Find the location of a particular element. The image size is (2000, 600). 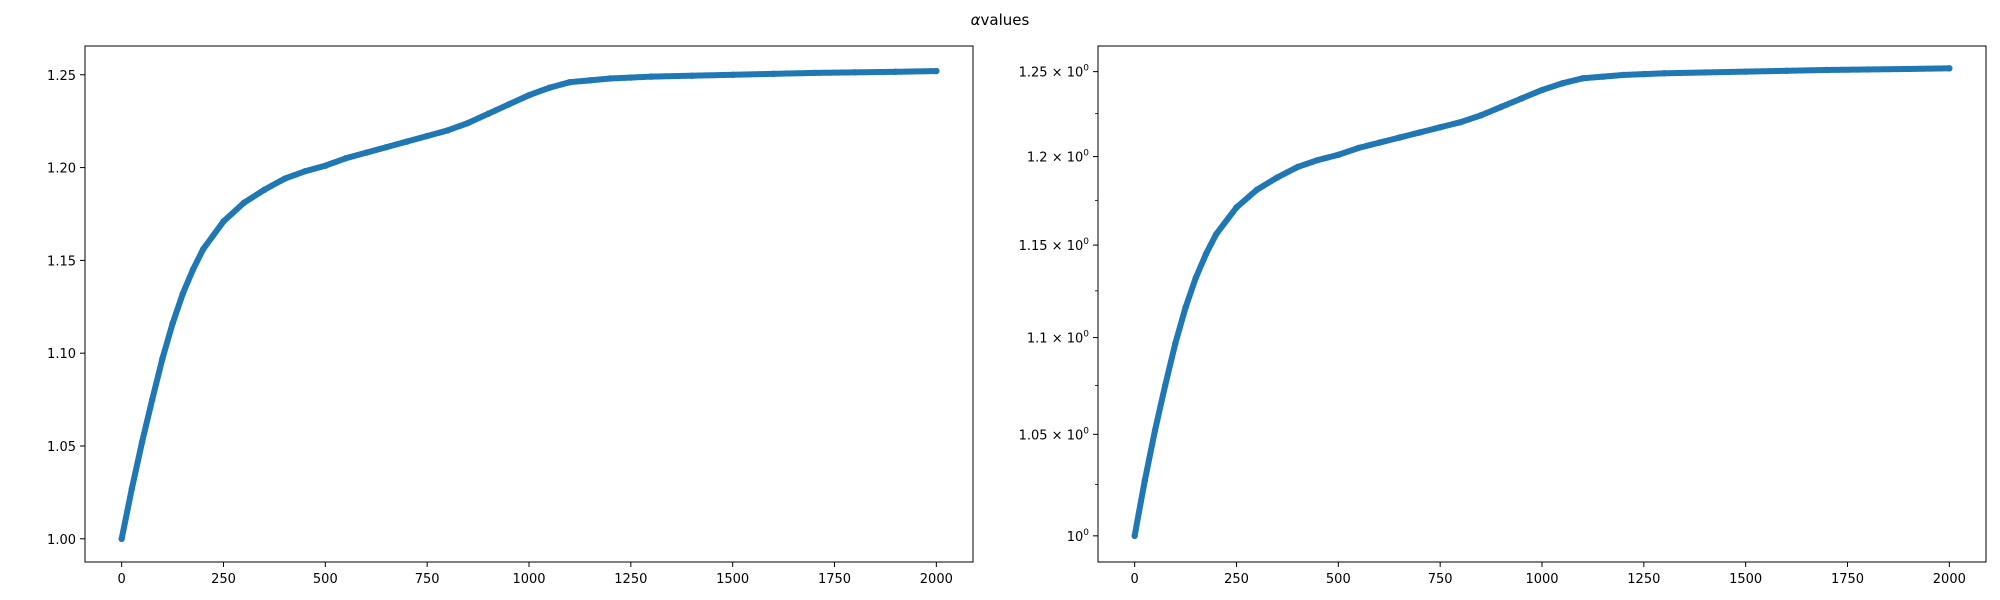

y-tick-label: 1.25 is located at coordinates (61, 76).